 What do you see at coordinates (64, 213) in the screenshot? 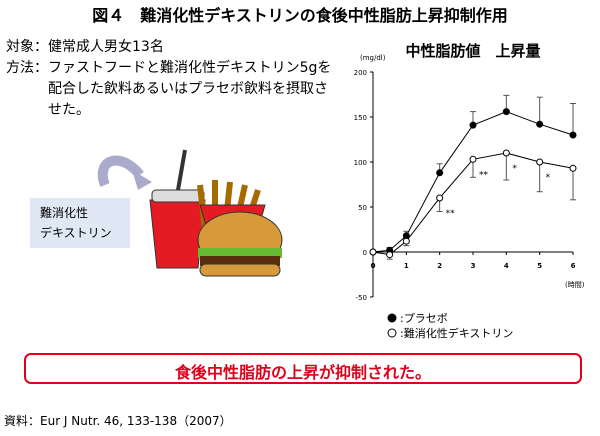
I see `illustration-label-line: 難消化性` at bounding box center [64, 213].